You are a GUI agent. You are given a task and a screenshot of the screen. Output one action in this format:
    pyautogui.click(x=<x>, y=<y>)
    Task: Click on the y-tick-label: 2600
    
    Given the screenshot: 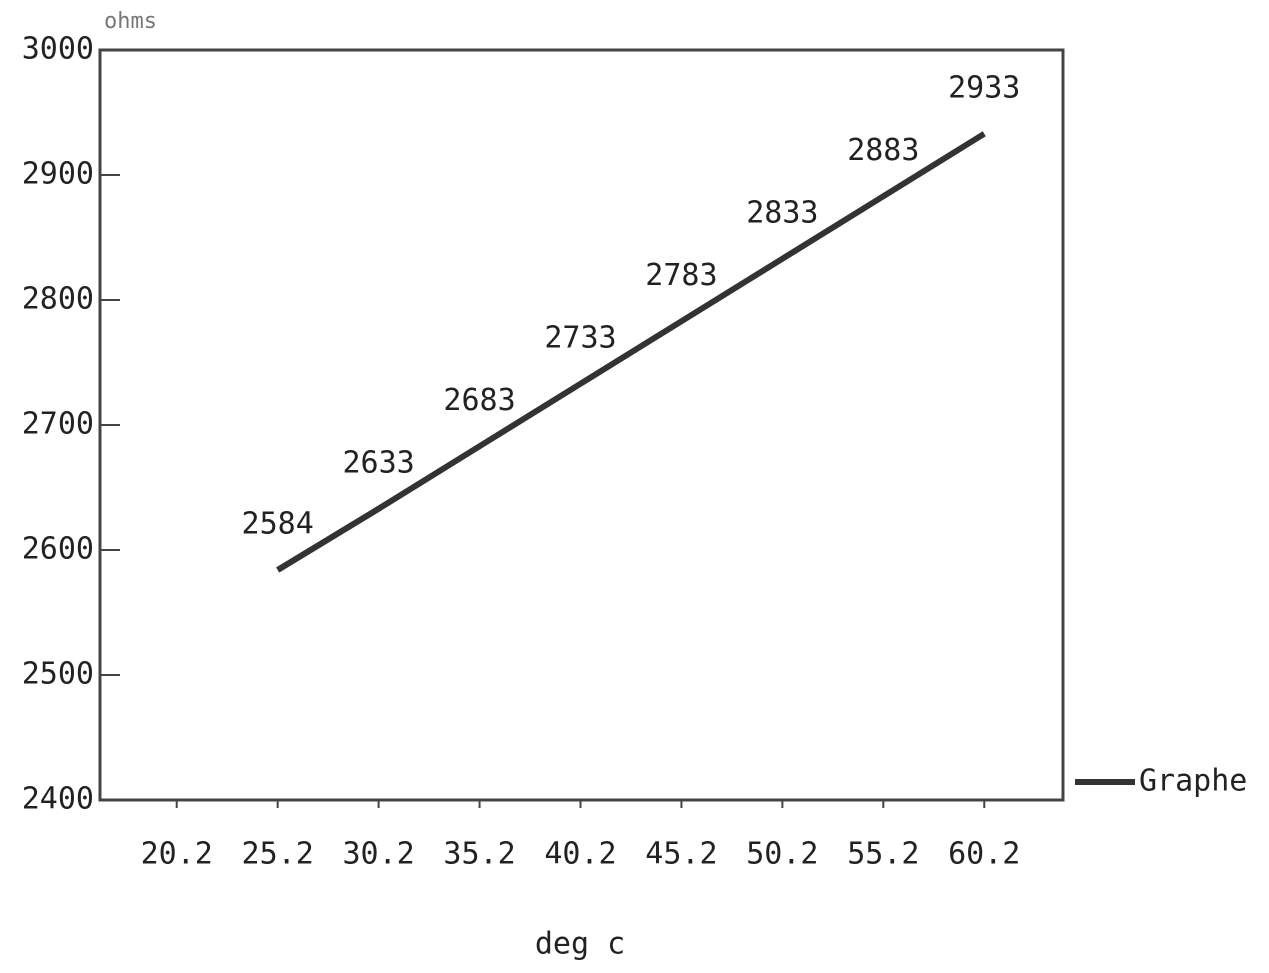 What is the action you would take?
    pyautogui.click(x=58, y=549)
    